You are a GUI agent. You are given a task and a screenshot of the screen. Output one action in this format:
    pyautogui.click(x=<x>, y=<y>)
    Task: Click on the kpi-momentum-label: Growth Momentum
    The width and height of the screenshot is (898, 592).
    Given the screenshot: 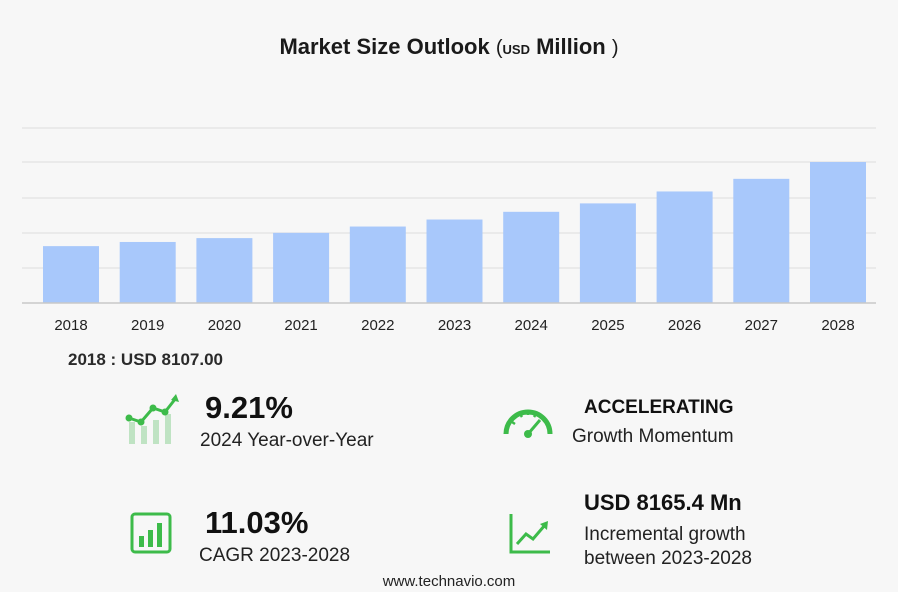 What is the action you would take?
    pyautogui.click(x=653, y=436)
    